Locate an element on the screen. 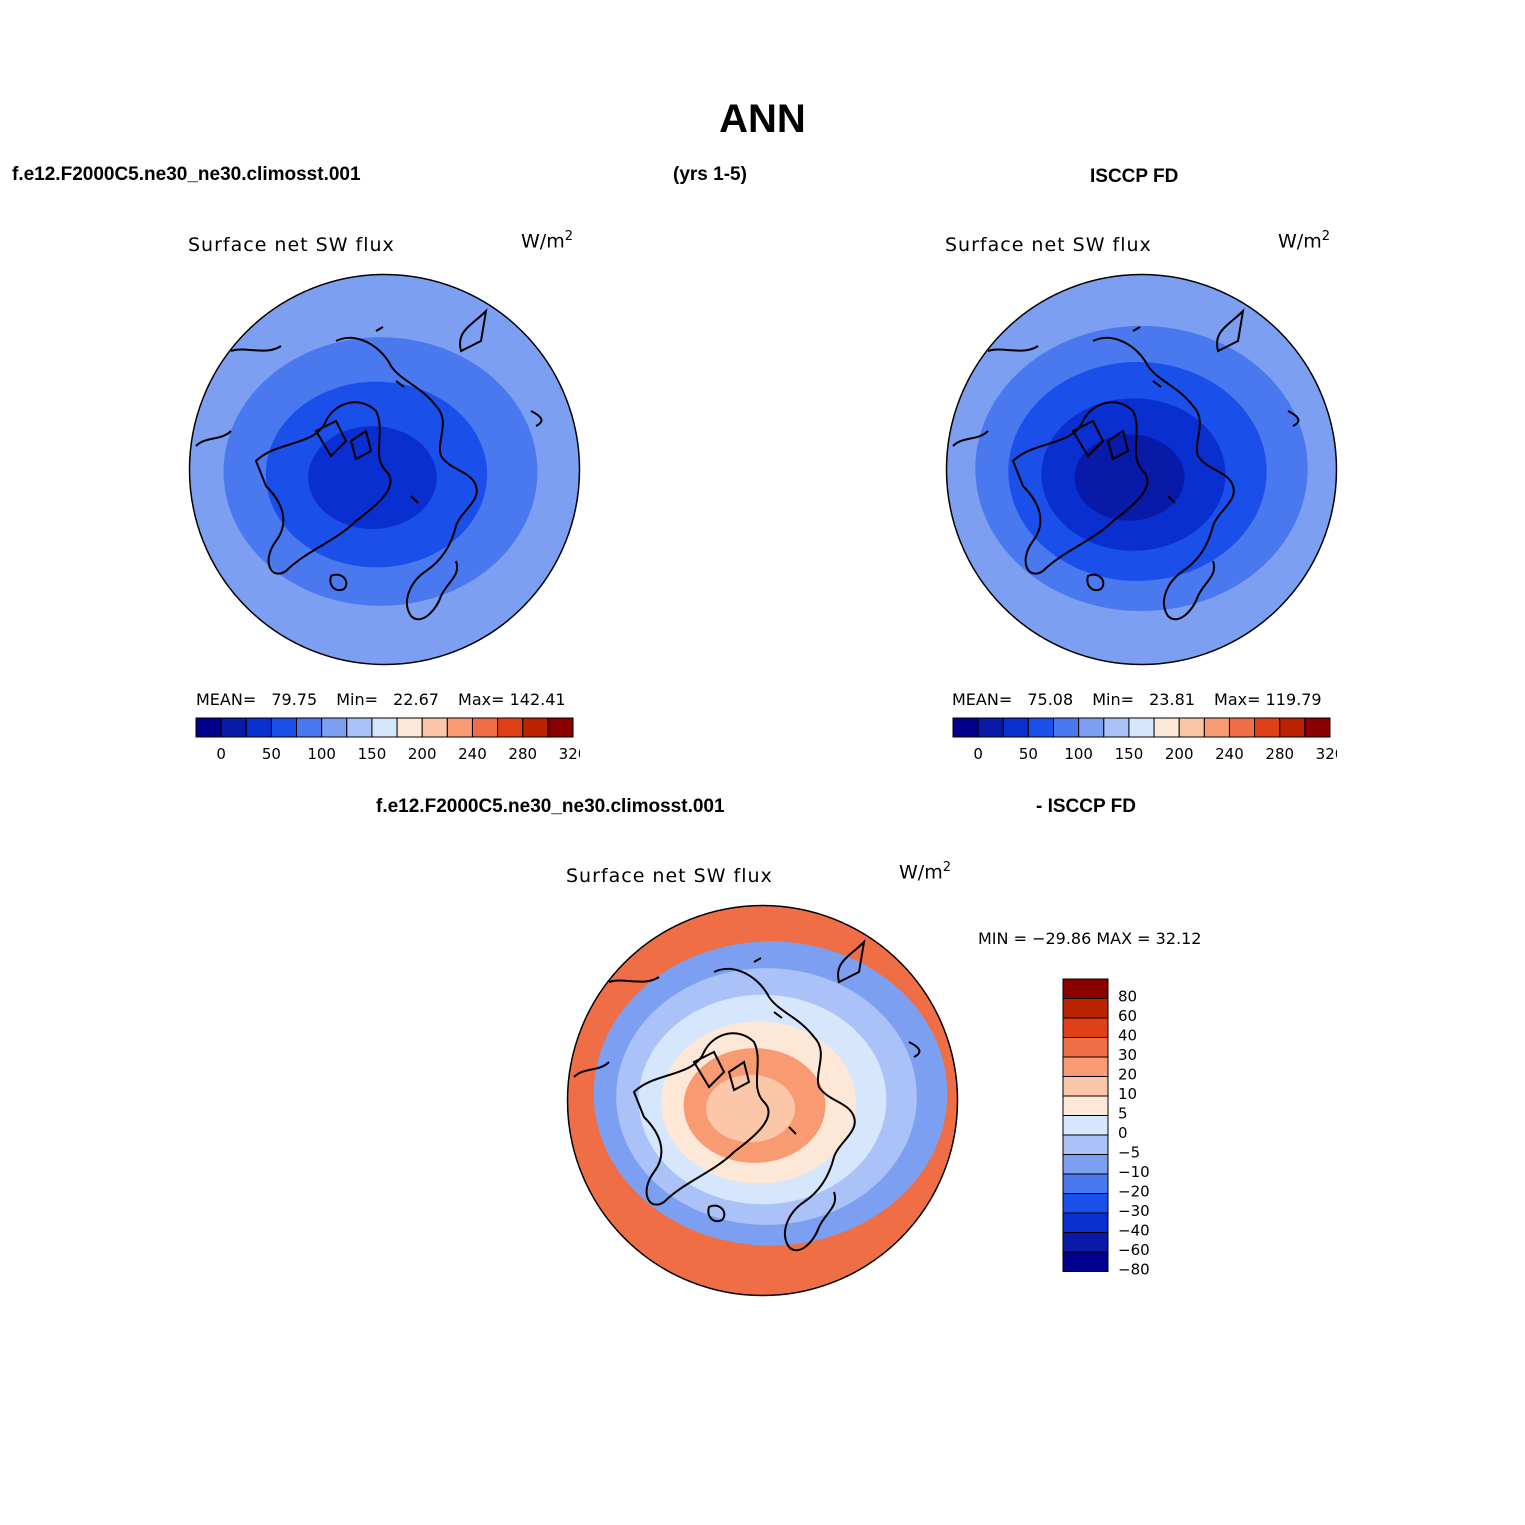  colorbar-tick-label: 320 is located at coordinates (1326, 754).